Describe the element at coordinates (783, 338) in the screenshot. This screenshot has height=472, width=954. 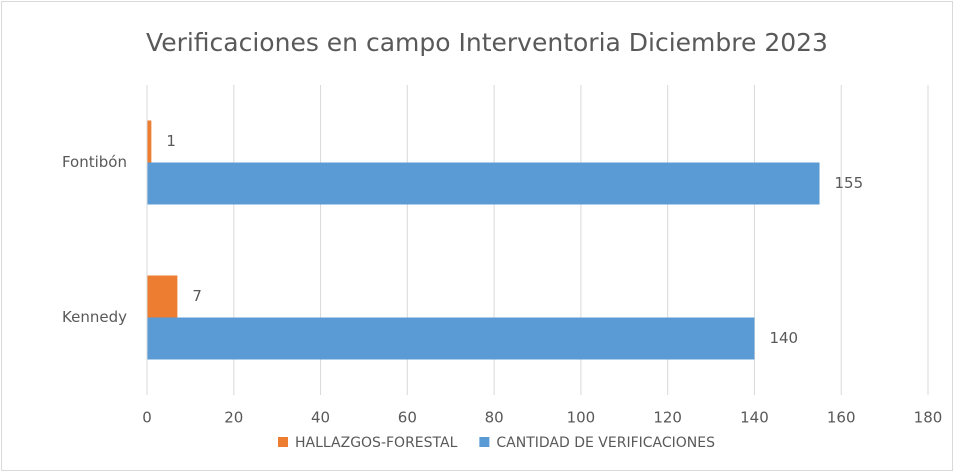
I see `data-label: 140` at that location.